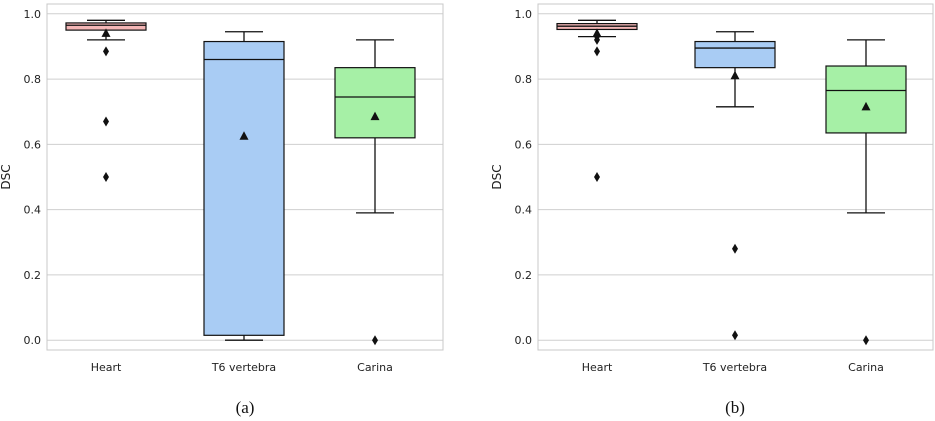  I want to click on panel-label: (a), so click(245, 407).